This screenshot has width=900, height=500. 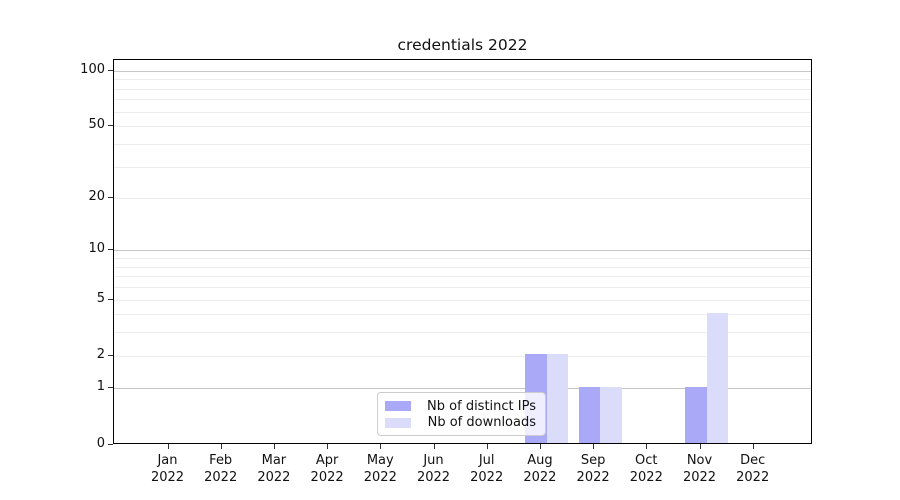 What do you see at coordinates (221, 446) in the screenshot?
I see `x-tick-mark-feb` at bounding box center [221, 446].